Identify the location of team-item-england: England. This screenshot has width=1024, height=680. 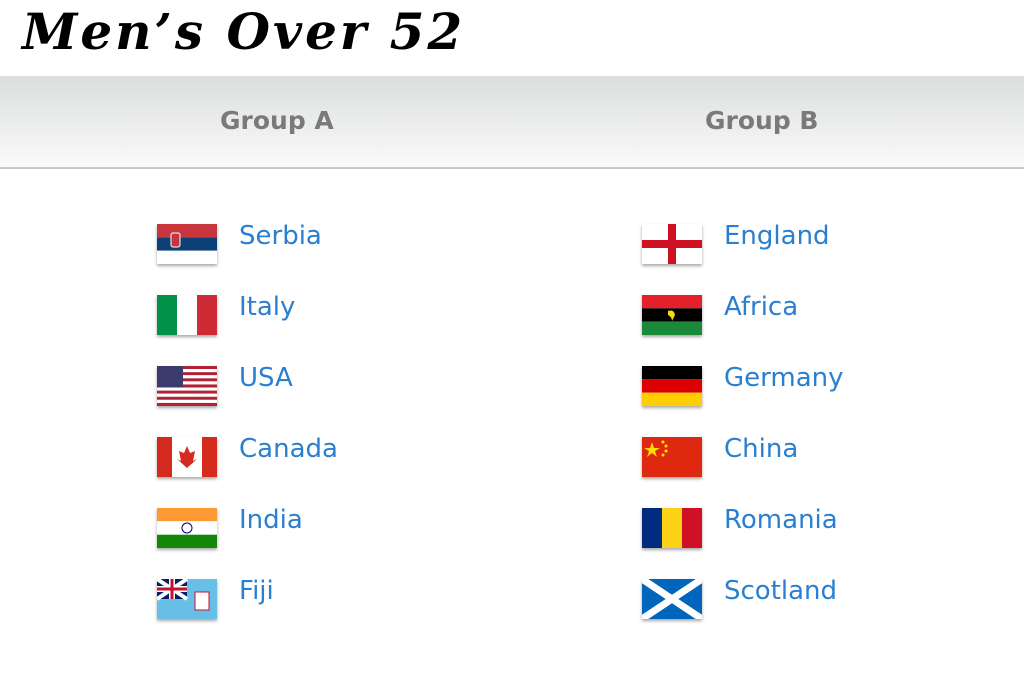
(743, 255).